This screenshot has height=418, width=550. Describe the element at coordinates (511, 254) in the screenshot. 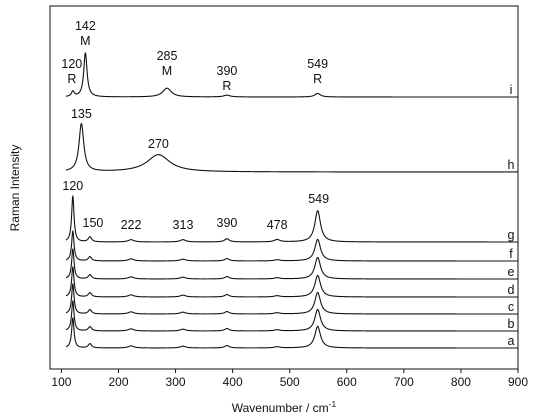

I see `curve-label-f: f` at that location.